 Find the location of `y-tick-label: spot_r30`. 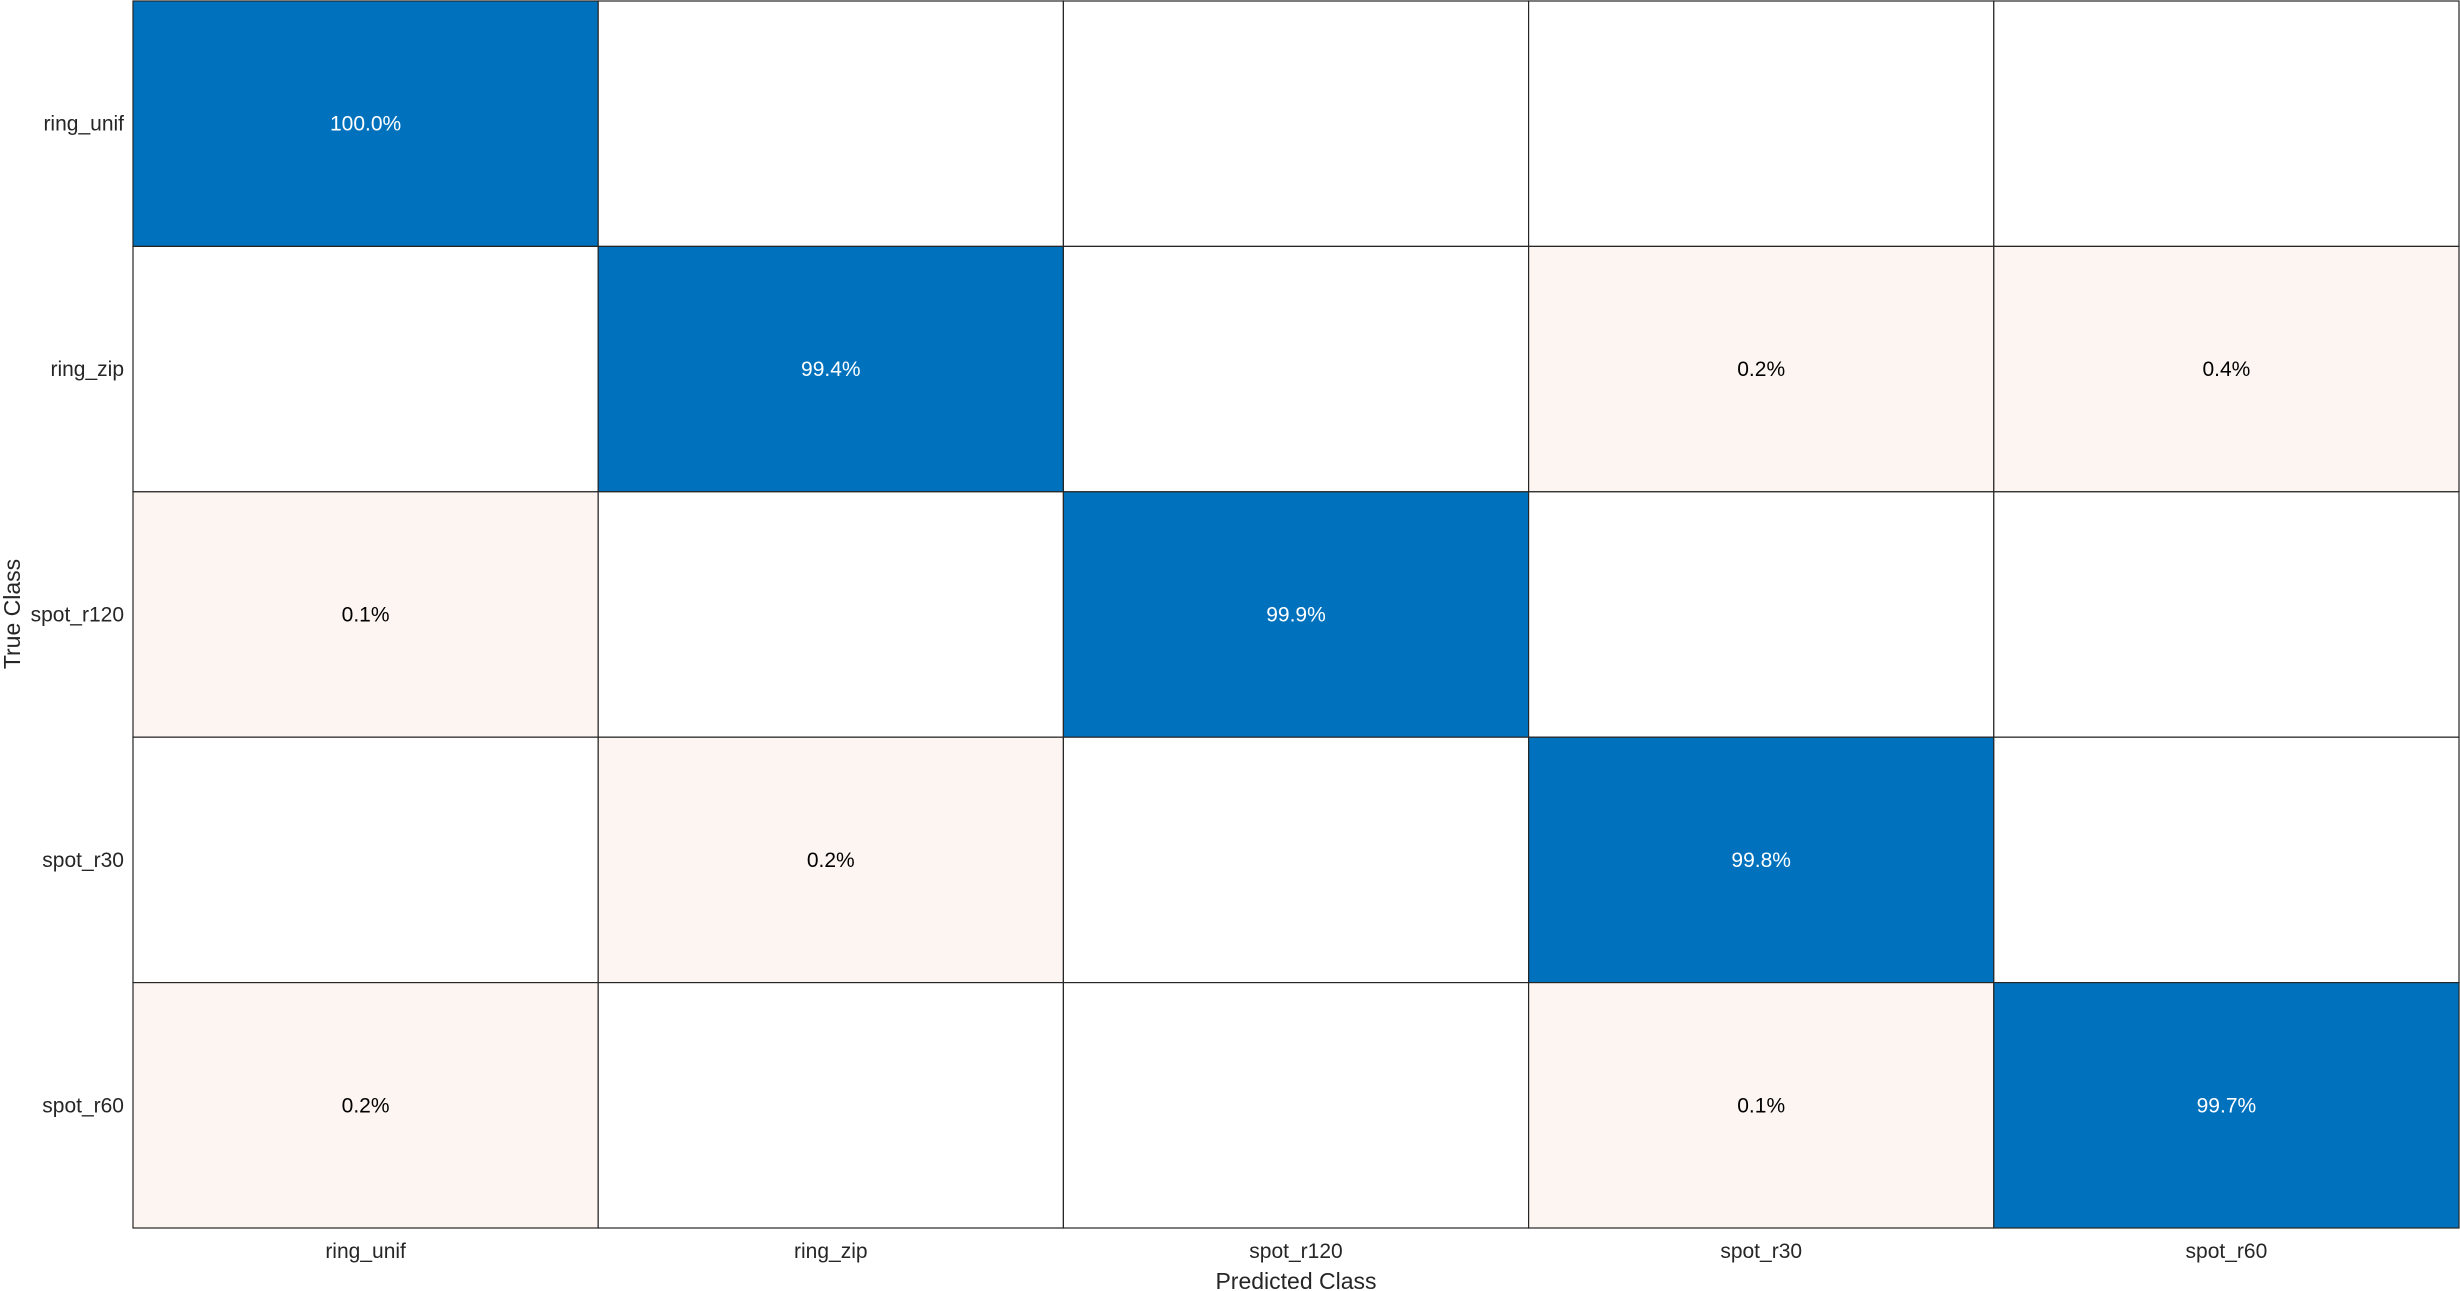

y-tick-label: spot_r30 is located at coordinates (83, 860).